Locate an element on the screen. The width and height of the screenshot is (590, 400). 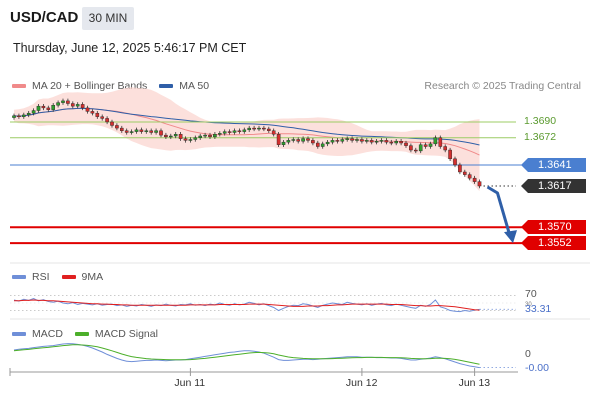
timeframe-badge: 30 MIN is located at coordinates (108, 18).